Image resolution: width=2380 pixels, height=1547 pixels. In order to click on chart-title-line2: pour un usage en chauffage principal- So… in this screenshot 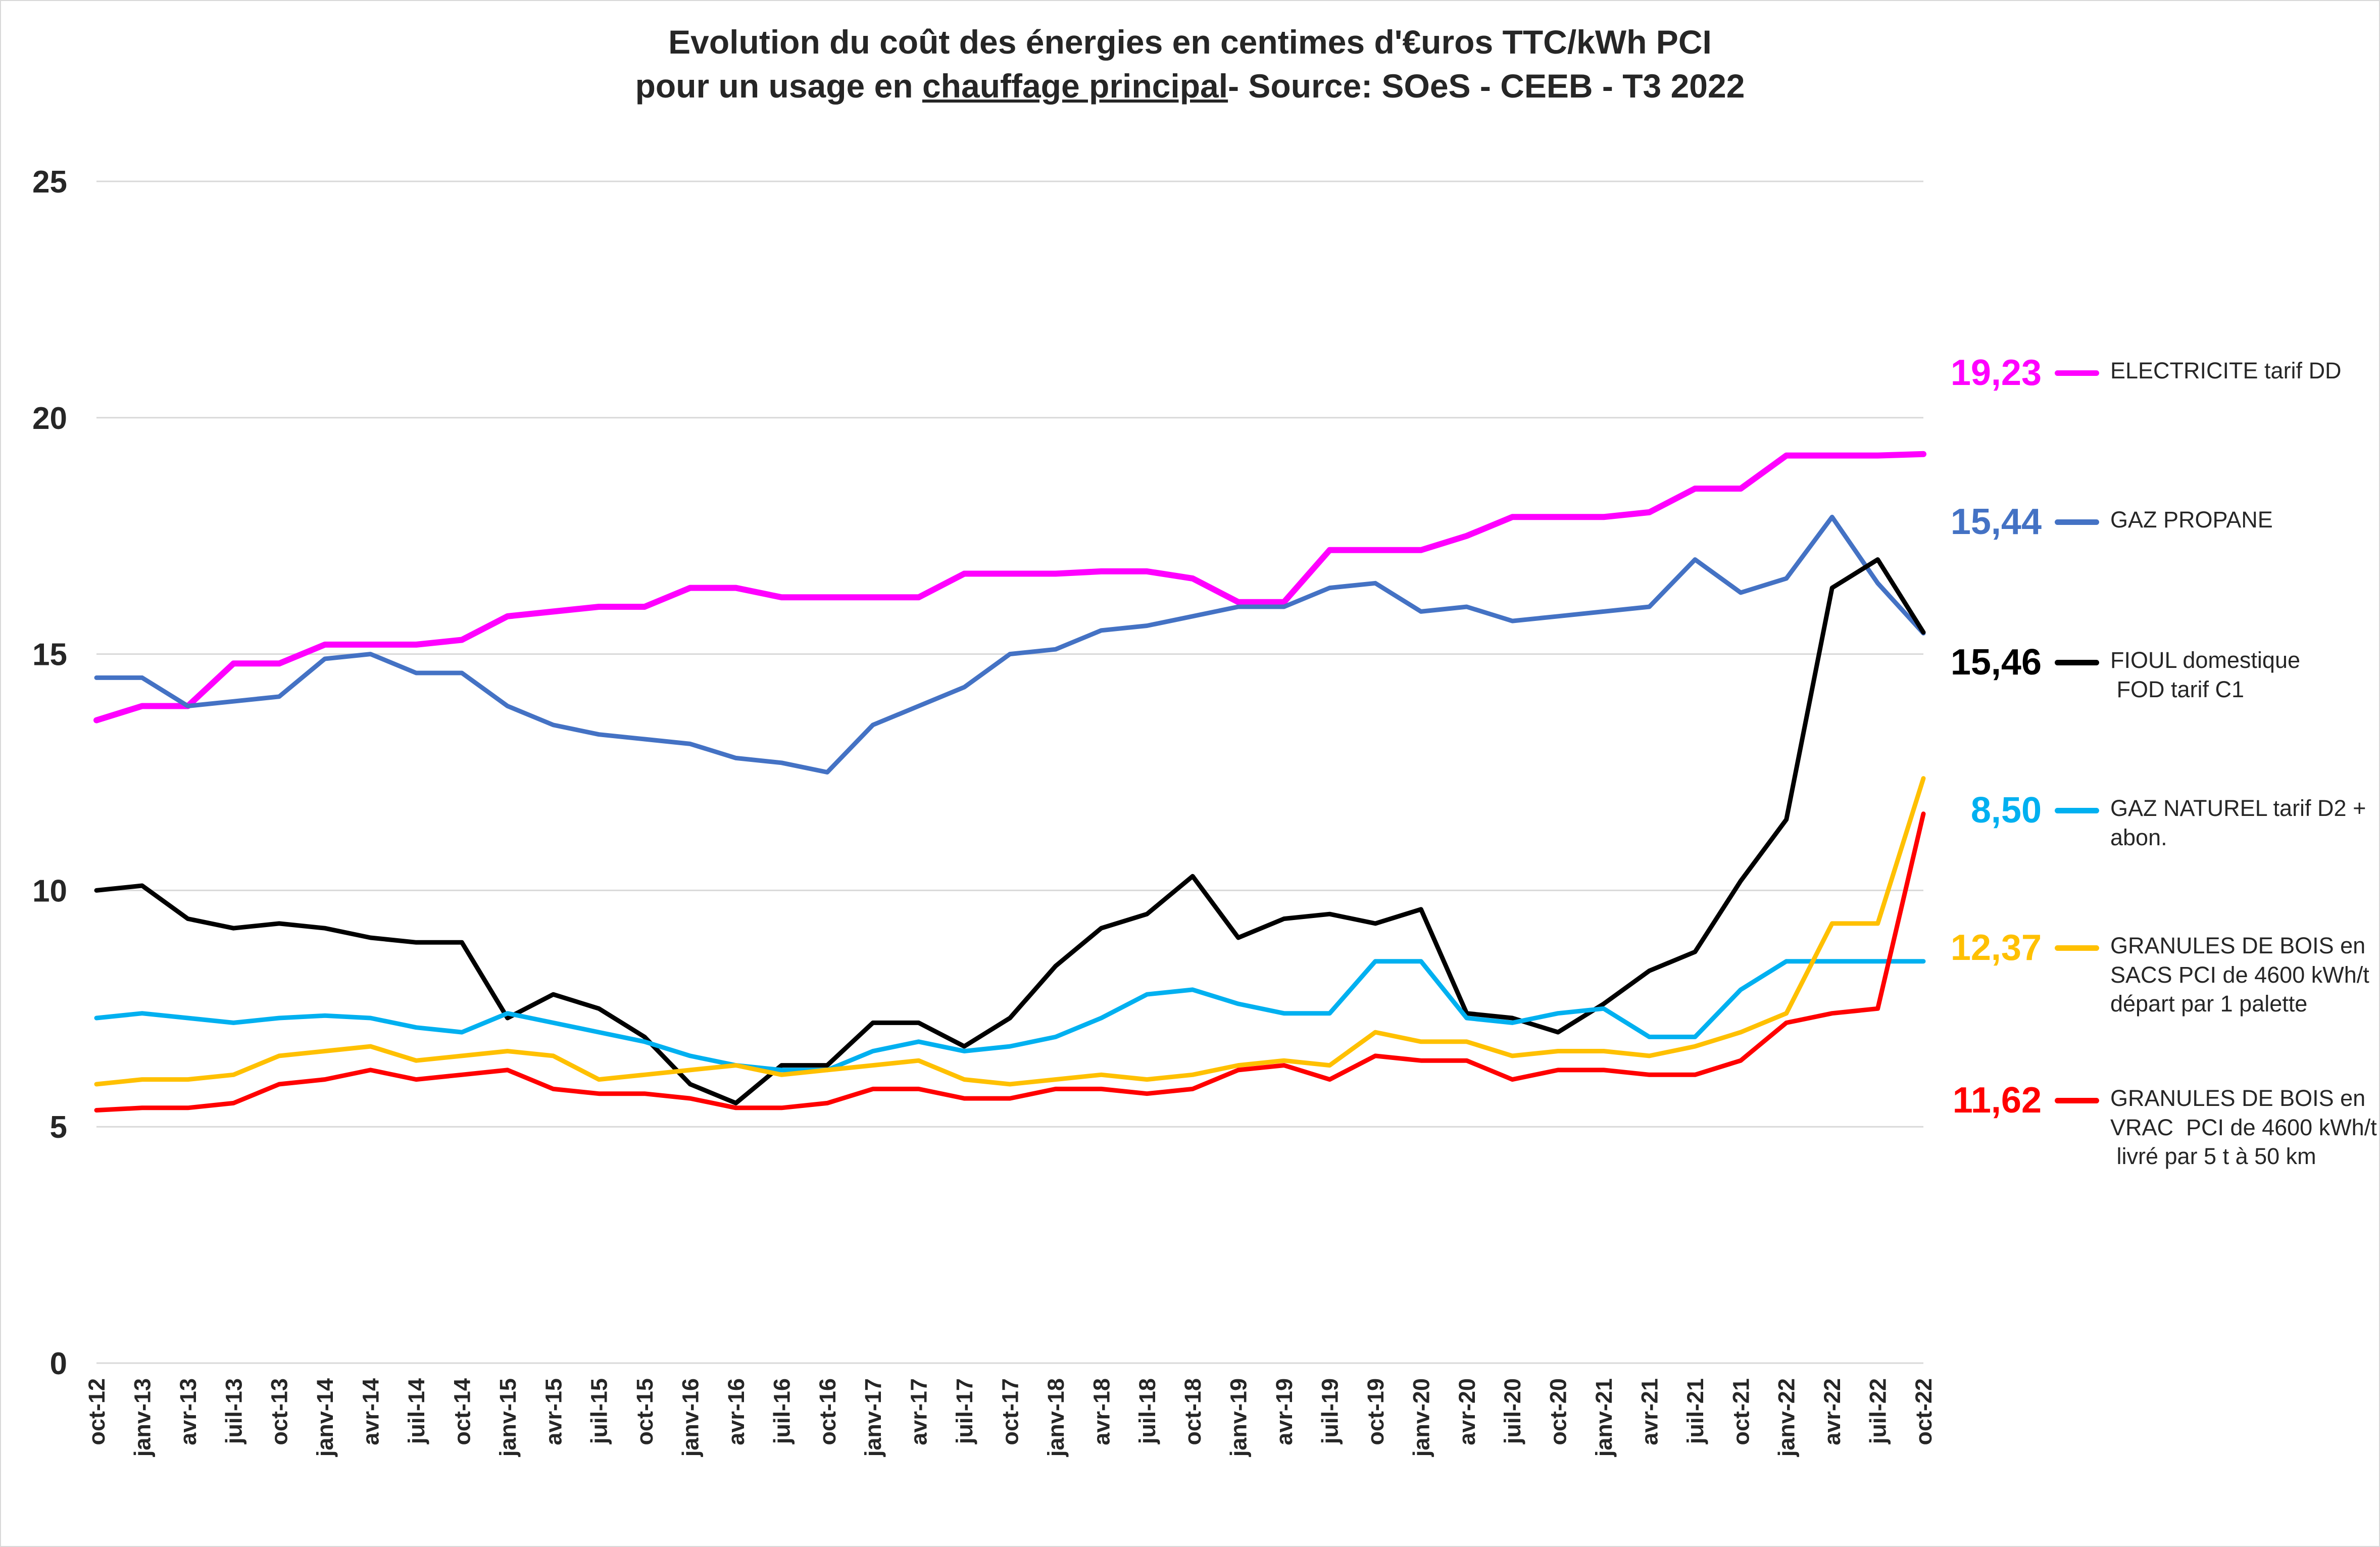, I will do `click(1190, 86)`.